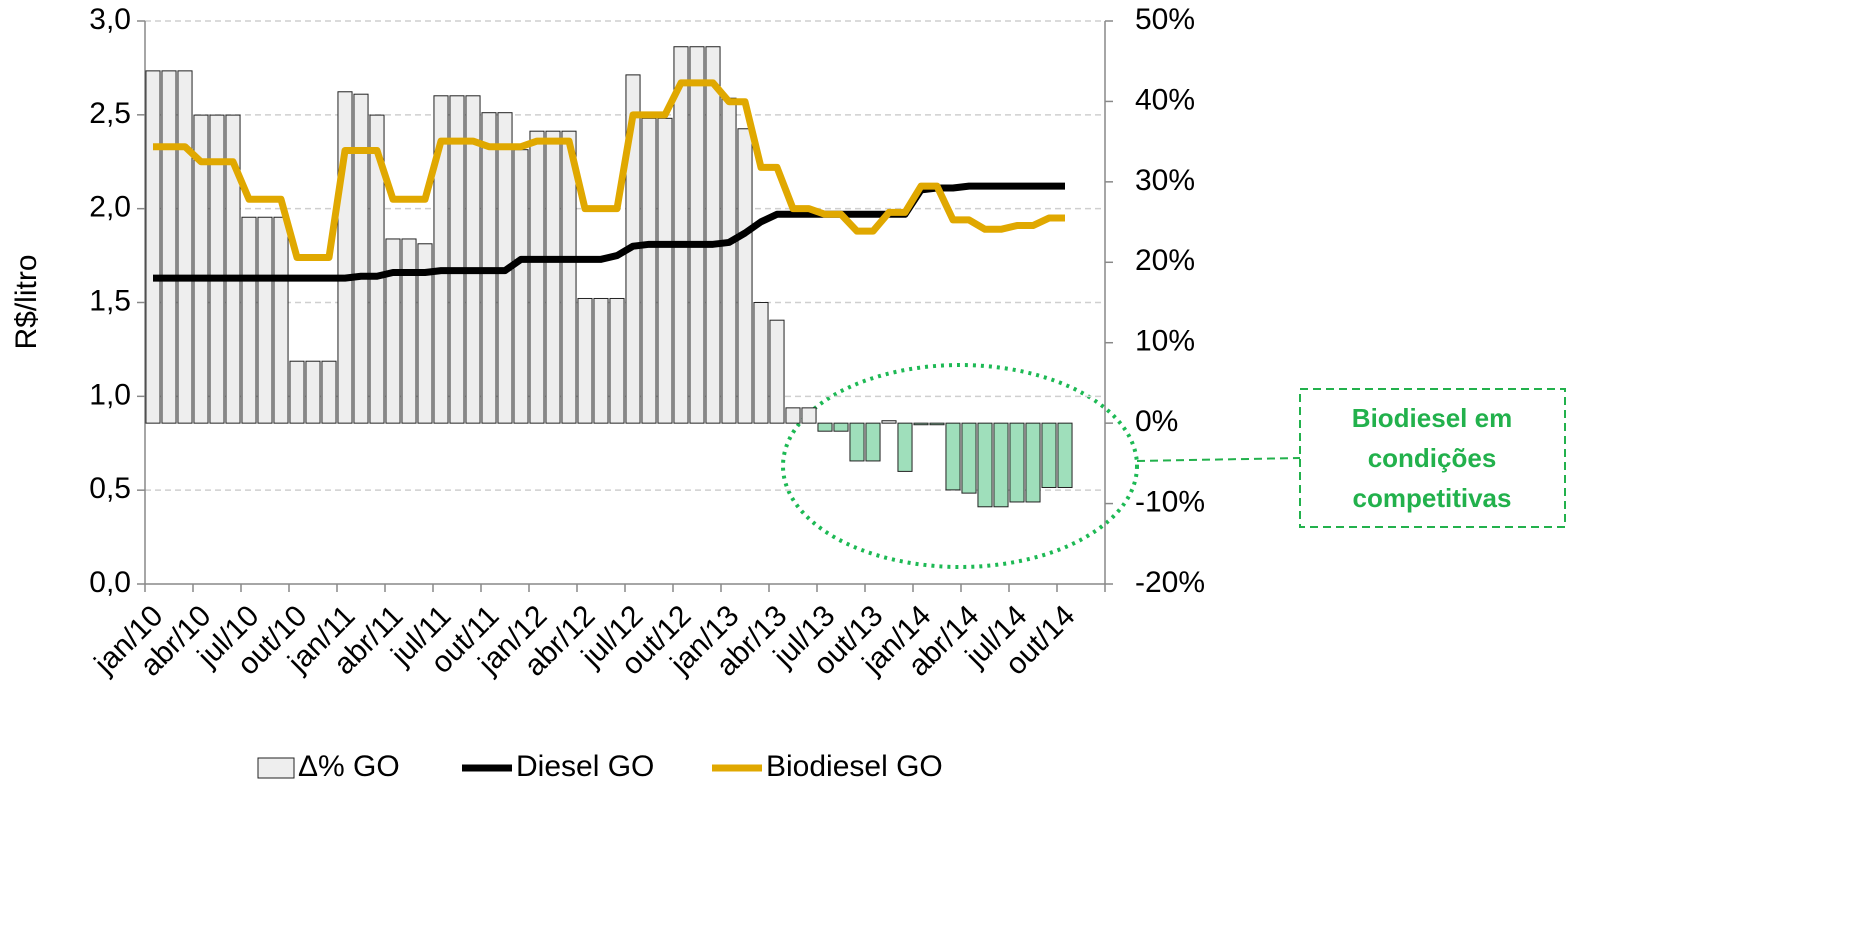  I want to click on annotation-box, so click(1432, 458).